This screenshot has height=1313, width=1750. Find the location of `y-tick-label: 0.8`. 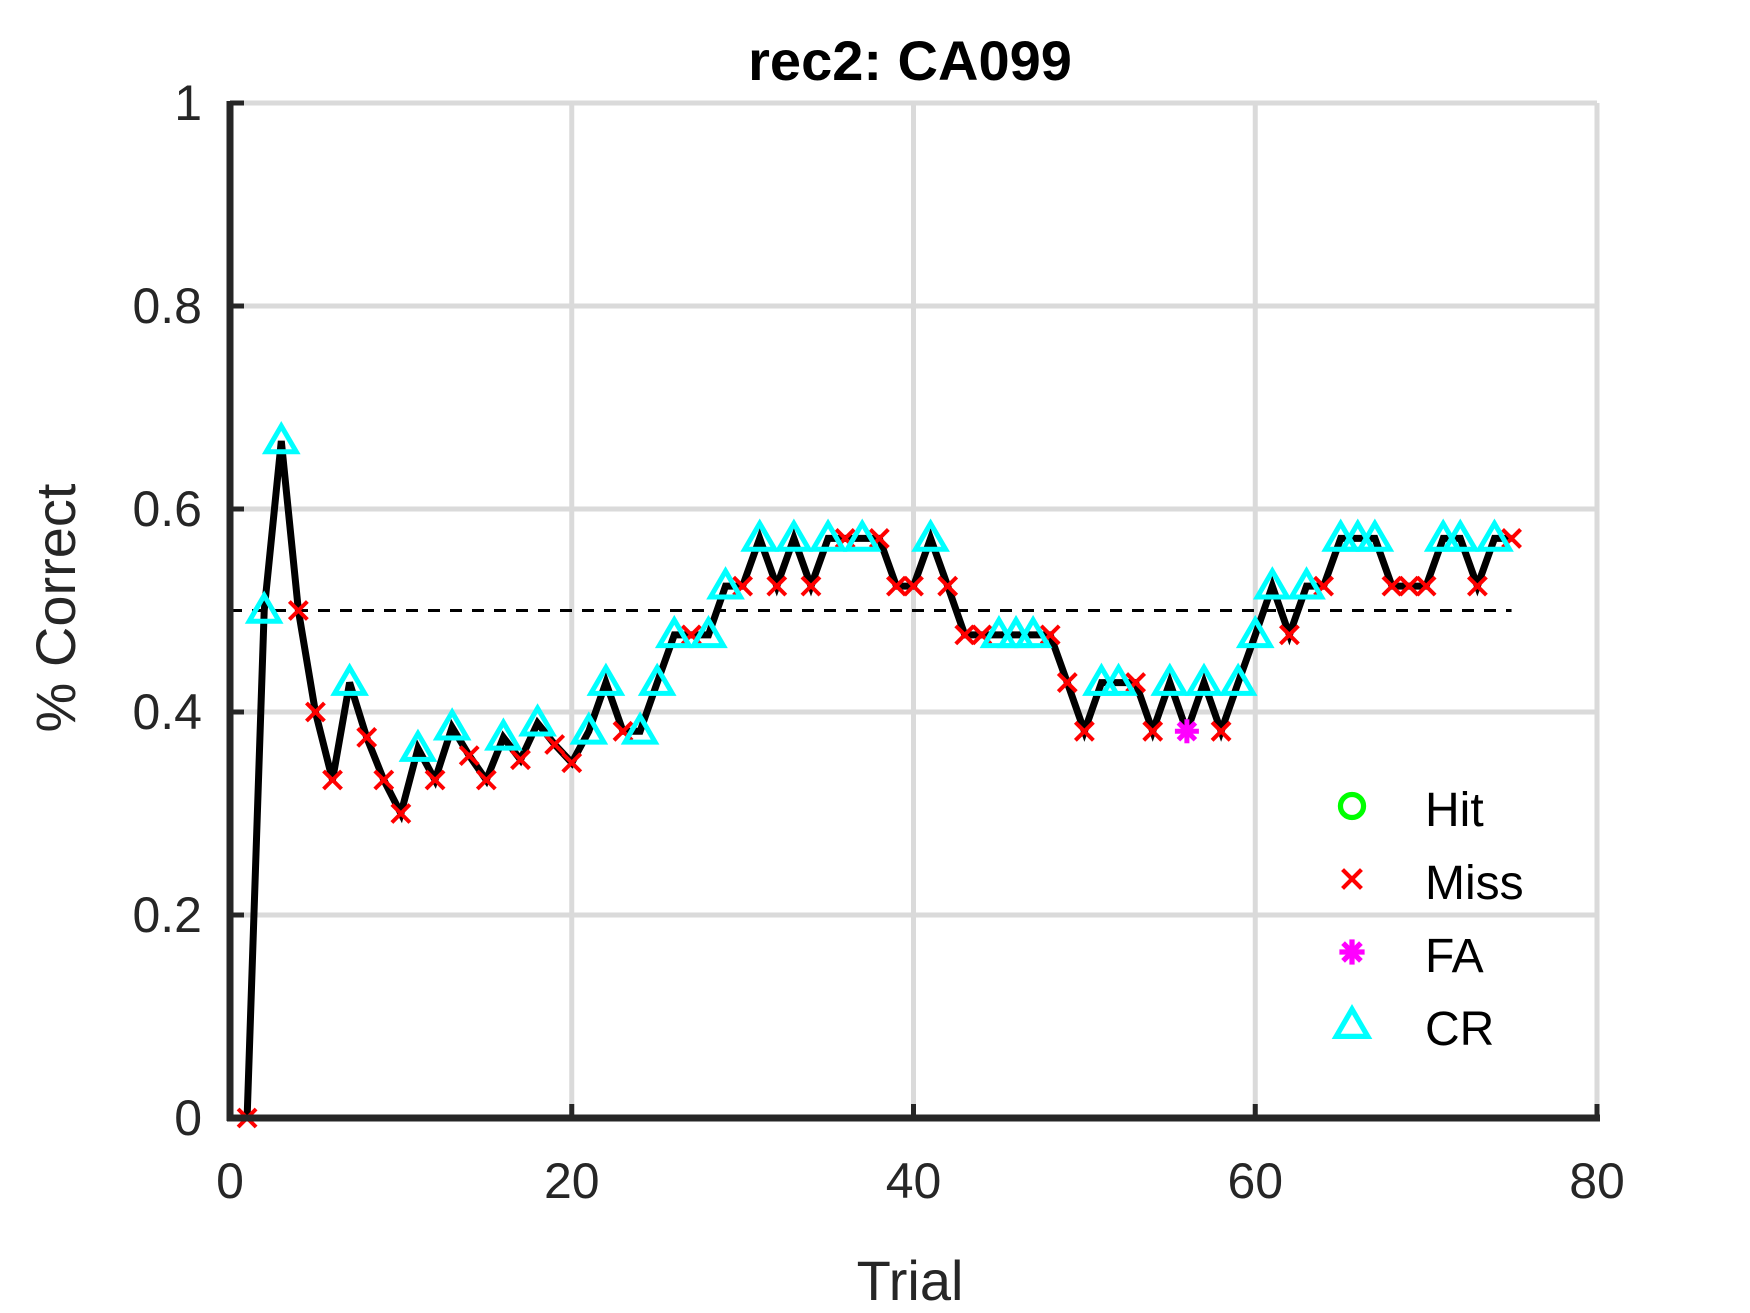

y-tick-label: 0.8 is located at coordinates (167, 306).